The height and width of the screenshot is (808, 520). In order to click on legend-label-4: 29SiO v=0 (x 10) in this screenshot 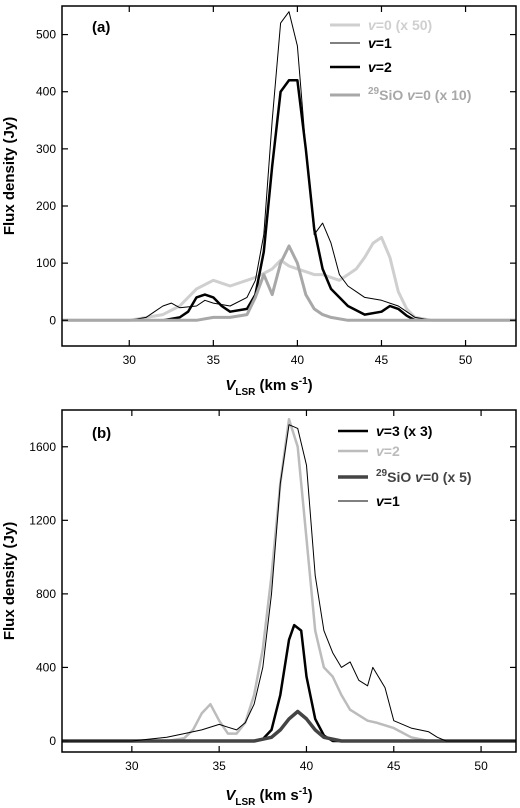, I will do `click(419, 94)`.